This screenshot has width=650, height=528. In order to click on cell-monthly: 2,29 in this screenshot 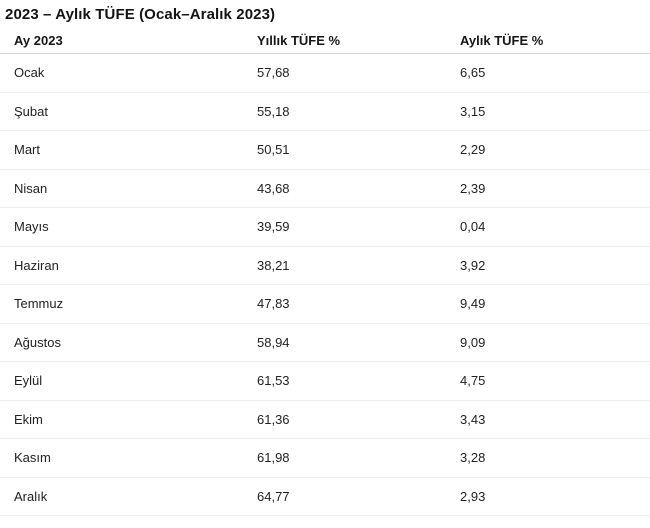, I will do `click(473, 150)`.